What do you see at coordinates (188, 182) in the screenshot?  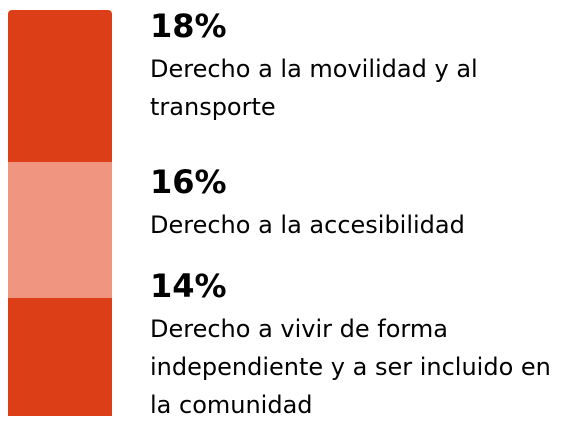 I see `value-label: 16%` at bounding box center [188, 182].